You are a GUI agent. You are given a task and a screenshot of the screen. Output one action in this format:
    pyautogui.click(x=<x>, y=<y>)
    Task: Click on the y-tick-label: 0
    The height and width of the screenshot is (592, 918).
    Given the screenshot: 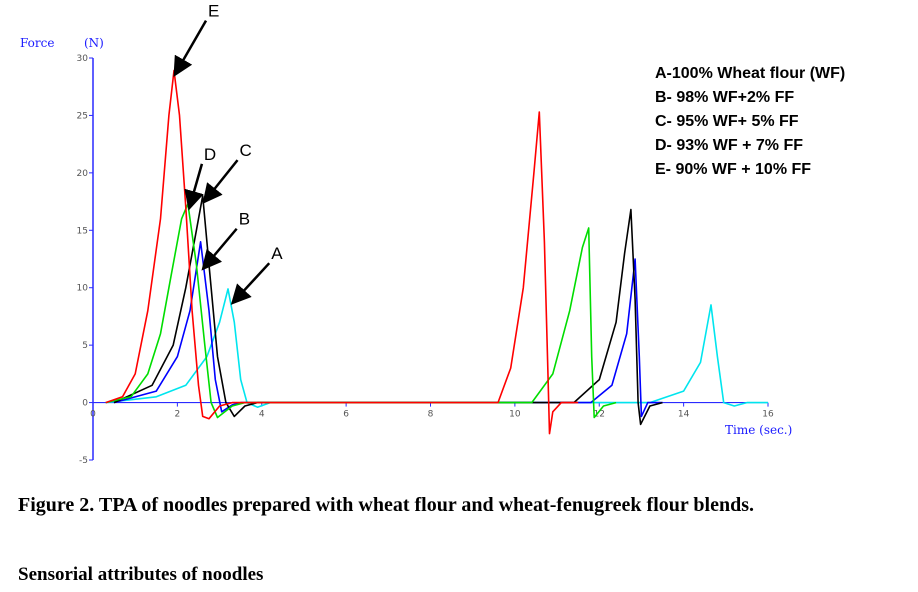 What is the action you would take?
    pyautogui.click(x=85, y=404)
    